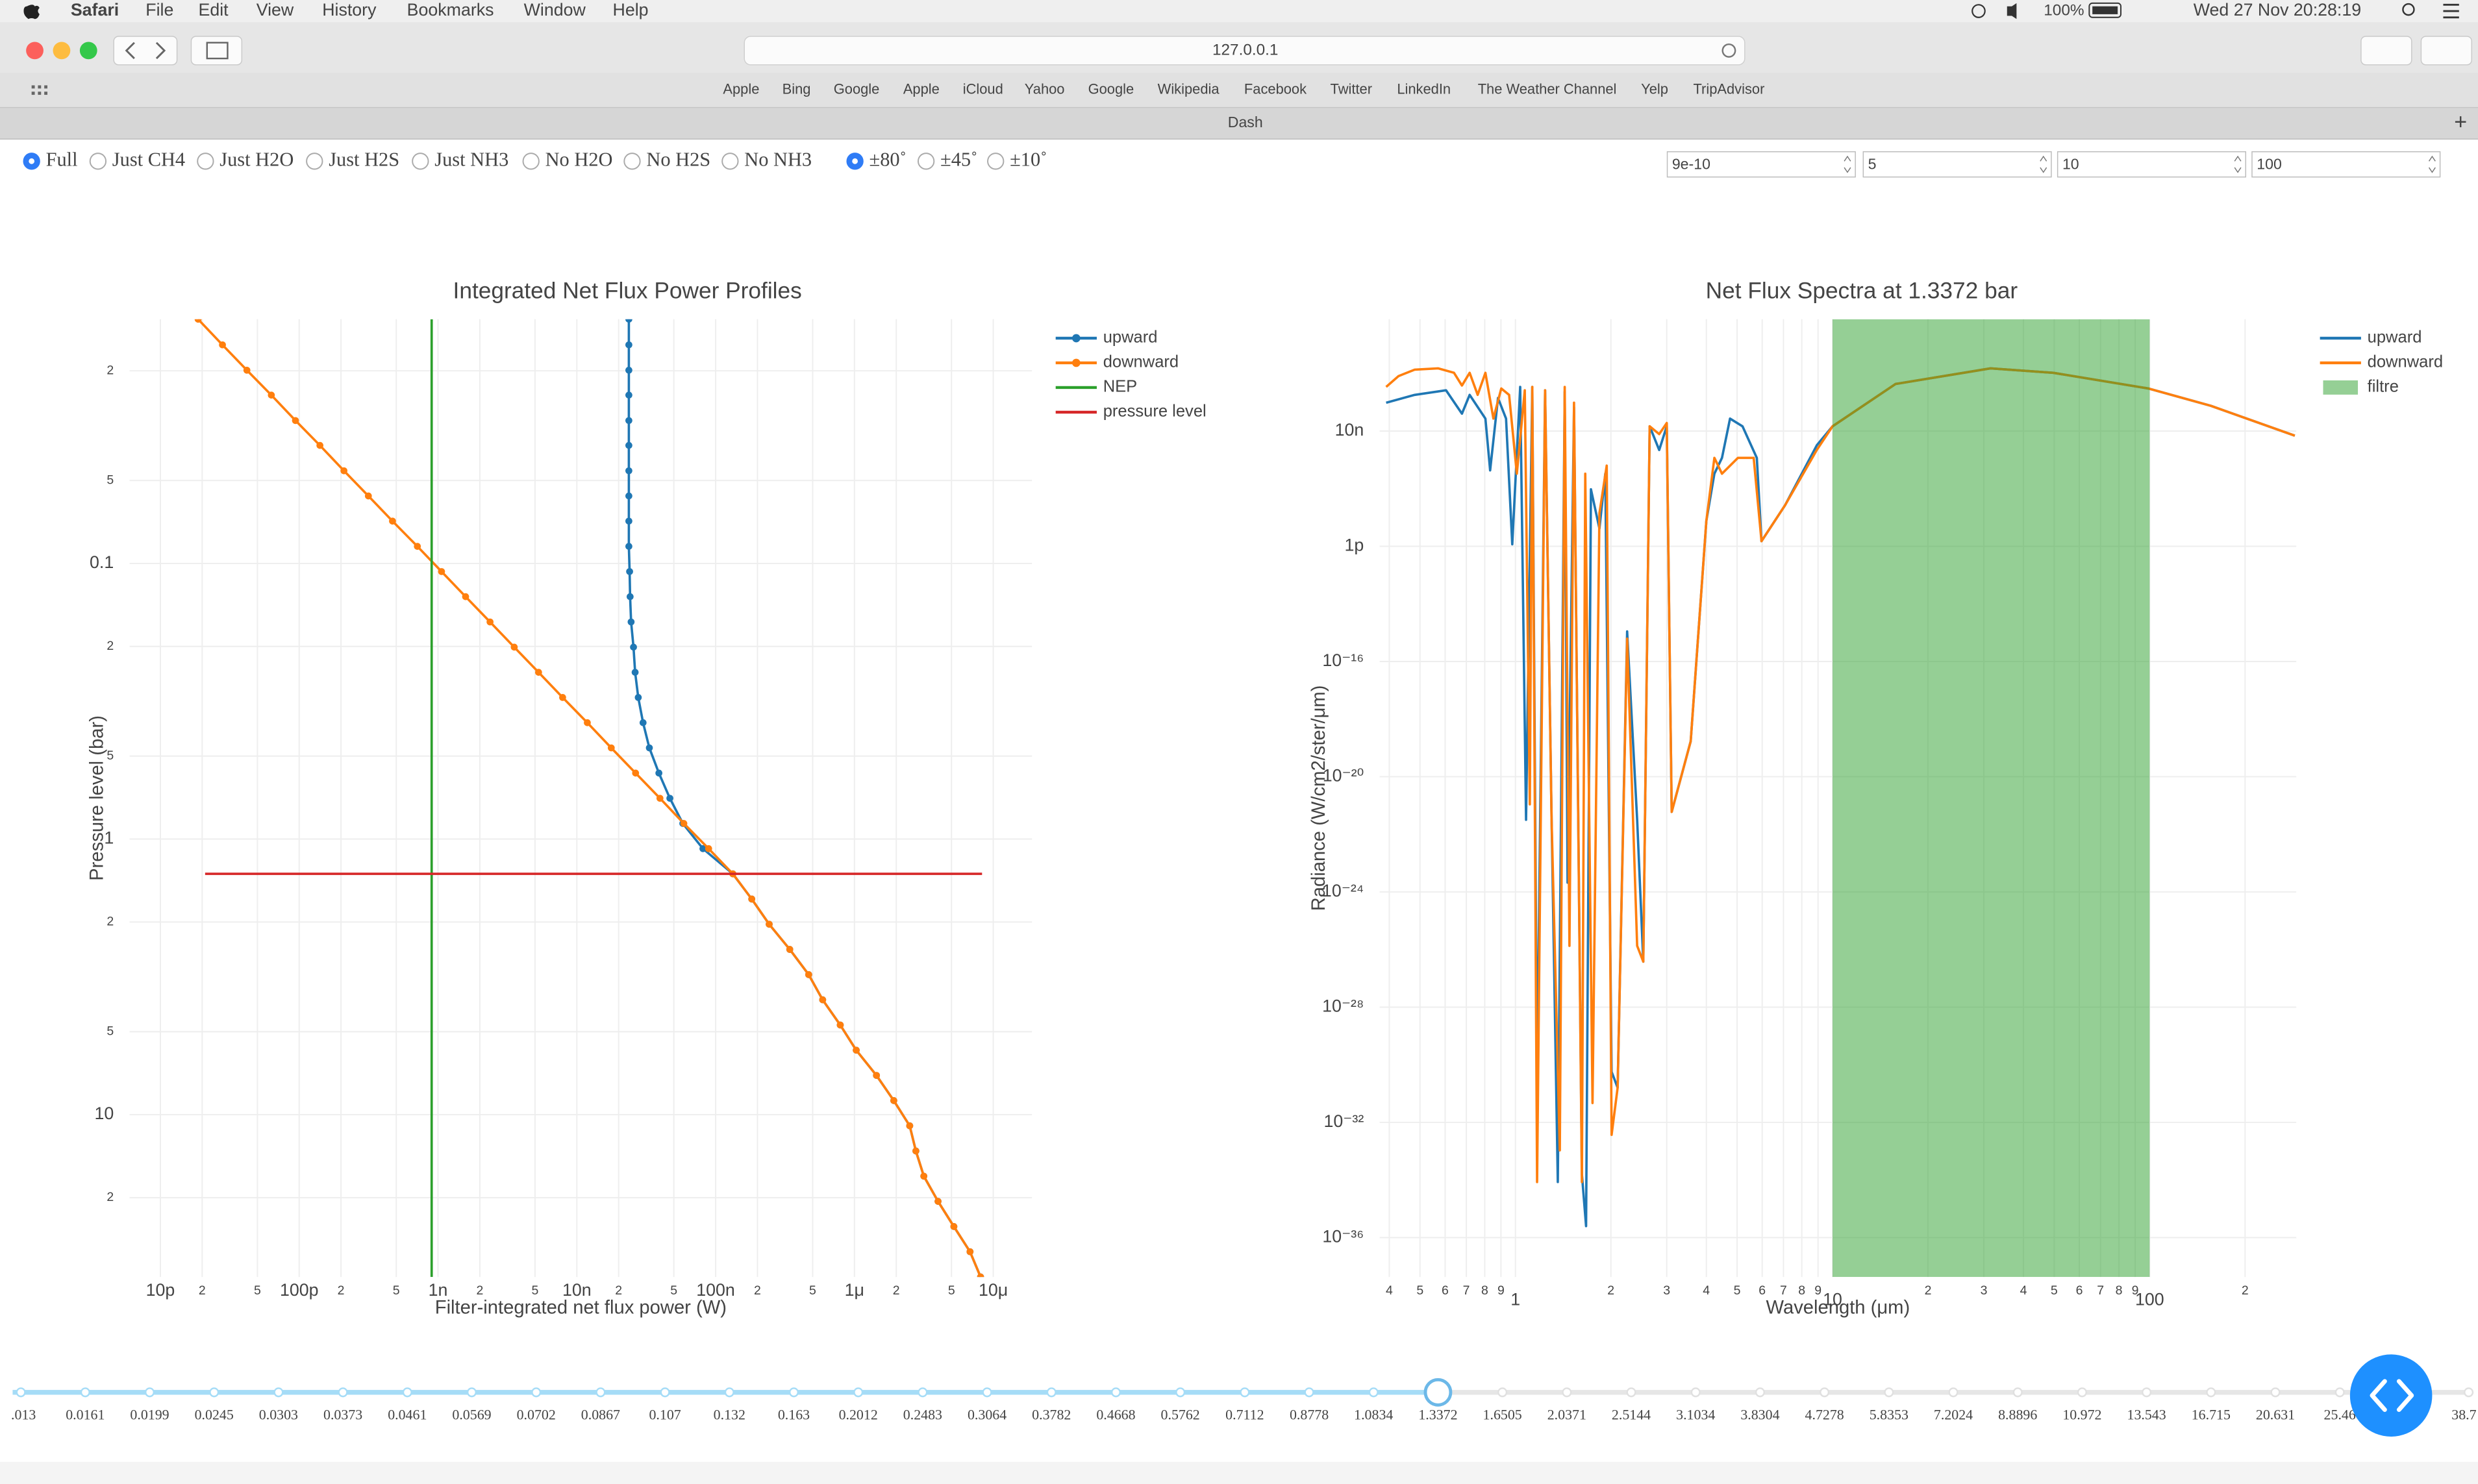 The height and width of the screenshot is (1484, 2478). What do you see at coordinates (2211, 1414) in the screenshot?
I see `slider-label: 16.715` at bounding box center [2211, 1414].